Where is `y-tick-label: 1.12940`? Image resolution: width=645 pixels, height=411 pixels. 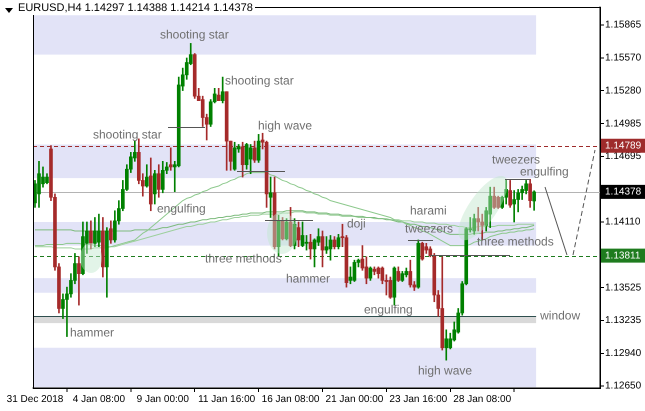 y-tick-label: 1.12940 is located at coordinates (623, 354).